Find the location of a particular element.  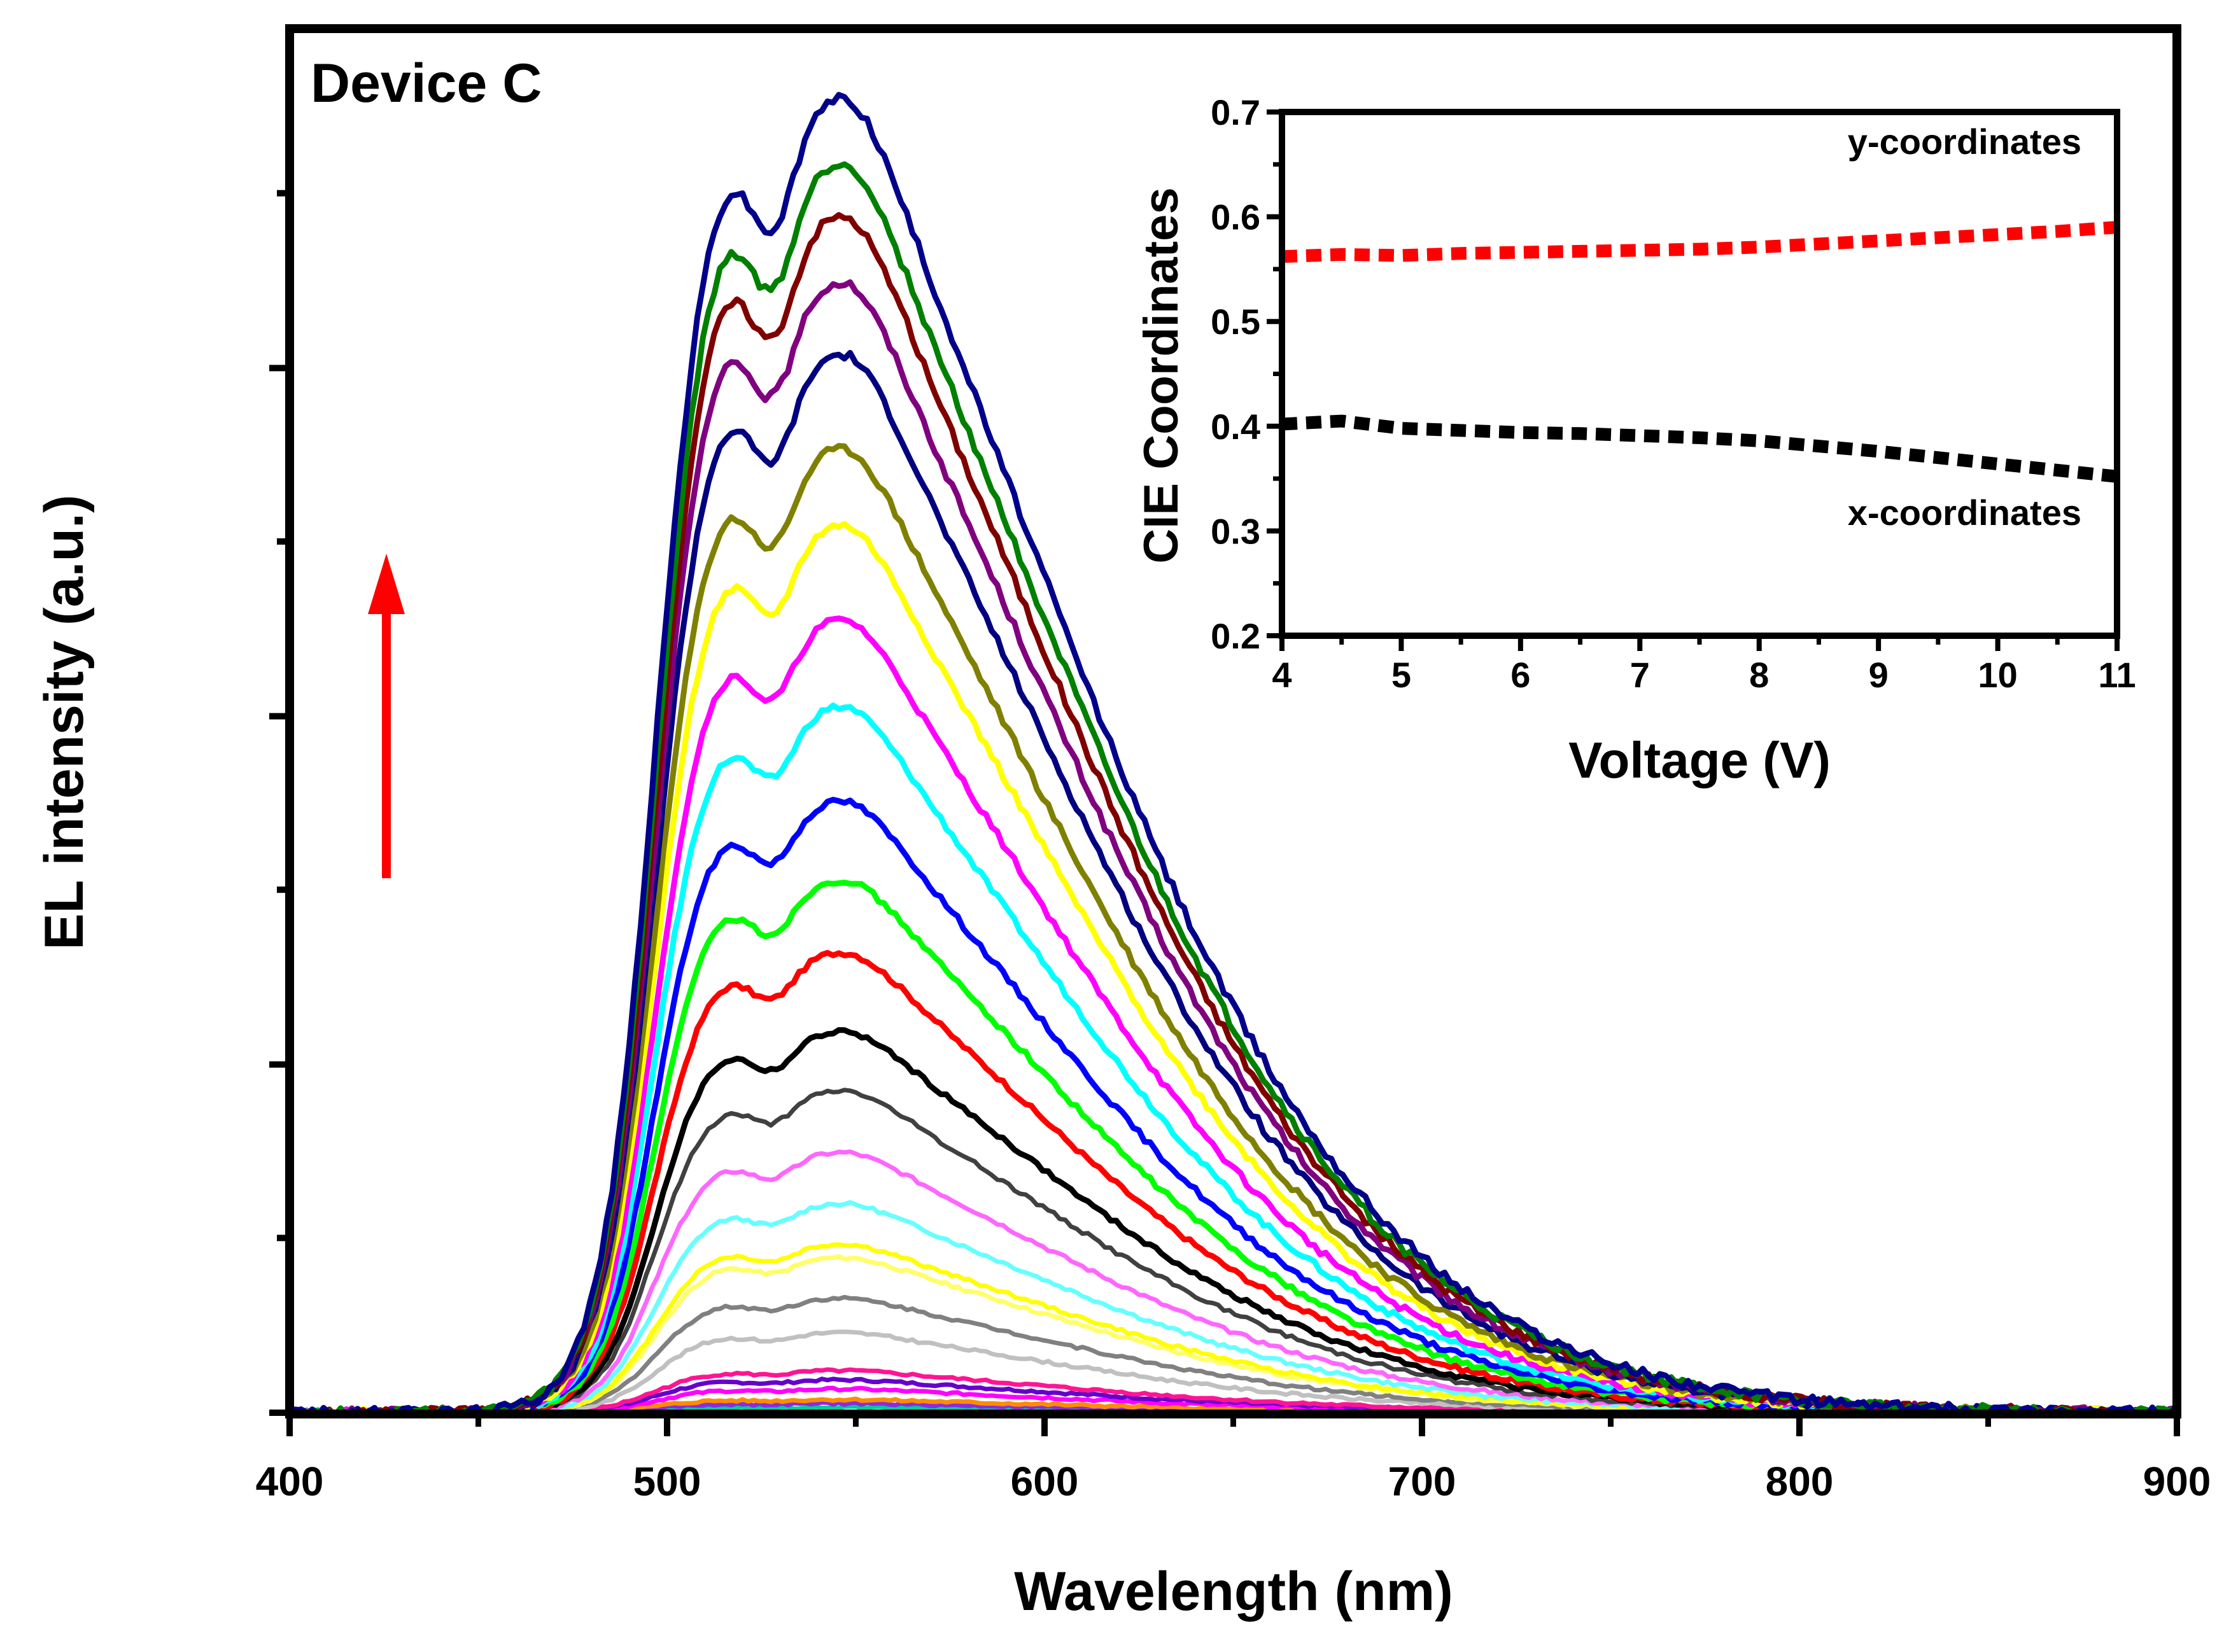

inset-x-tick-label: 9 is located at coordinates (1879, 675).